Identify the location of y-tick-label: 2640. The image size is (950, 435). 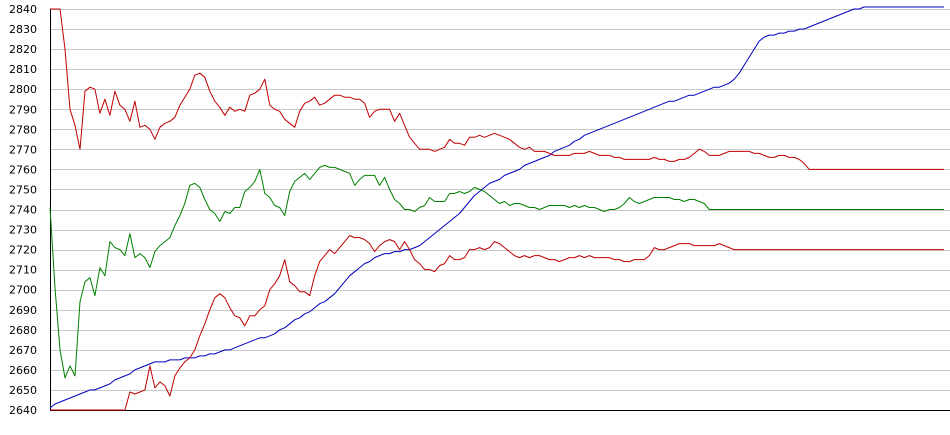
(23, 410).